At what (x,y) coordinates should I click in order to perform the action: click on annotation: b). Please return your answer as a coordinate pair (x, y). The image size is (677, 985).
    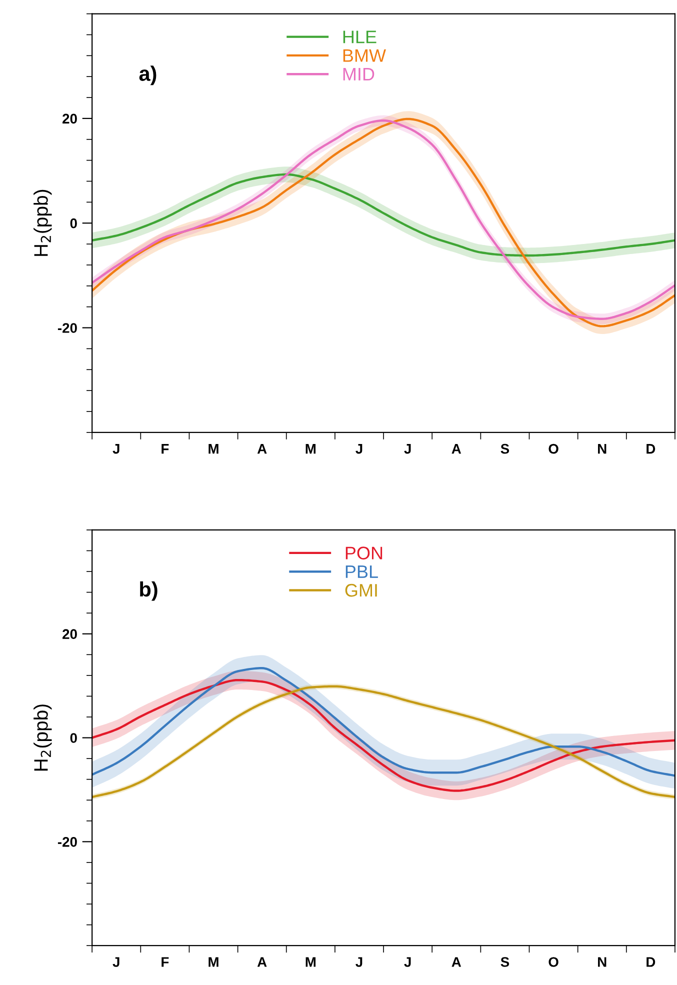
    Looking at the image, I should click on (149, 591).